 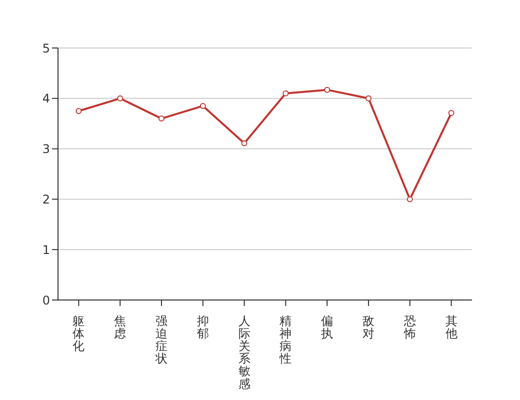 I want to click on y-tick-label: 4, so click(x=46, y=99).